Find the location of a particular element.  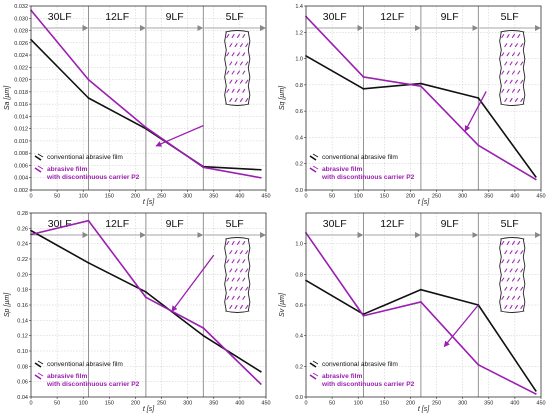

y-tick-label: 0.18 is located at coordinates (22, 291).